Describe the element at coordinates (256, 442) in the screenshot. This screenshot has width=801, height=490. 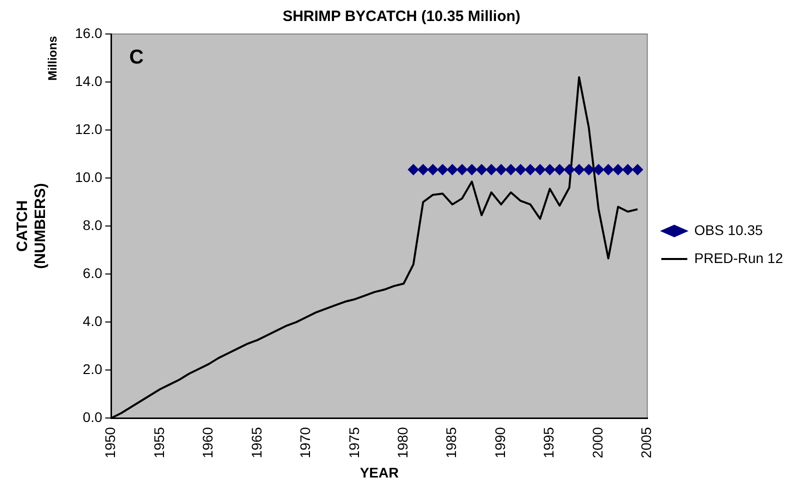
I see `x-tick-label: 1965` at that location.